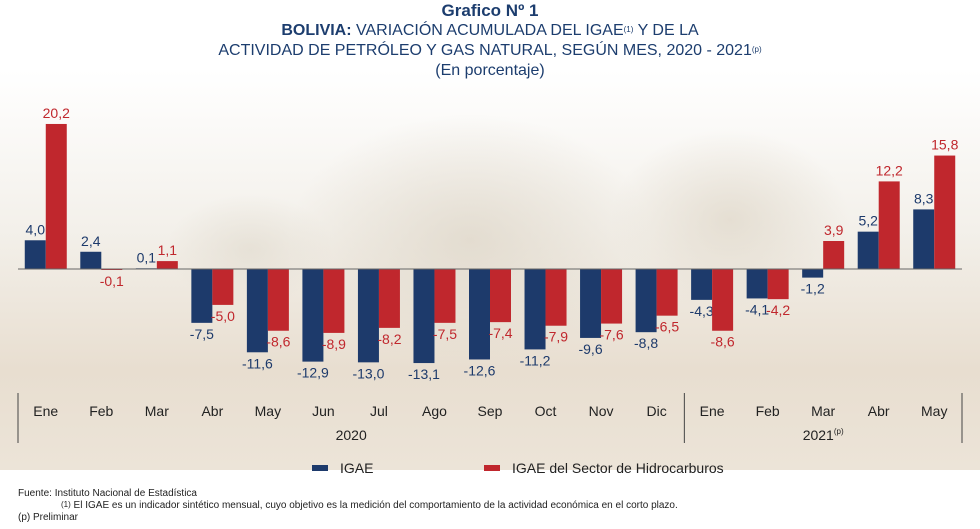  What do you see at coordinates (712, 411) in the screenshot?
I see `tick-label-12: Ene` at bounding box center [712, 411].